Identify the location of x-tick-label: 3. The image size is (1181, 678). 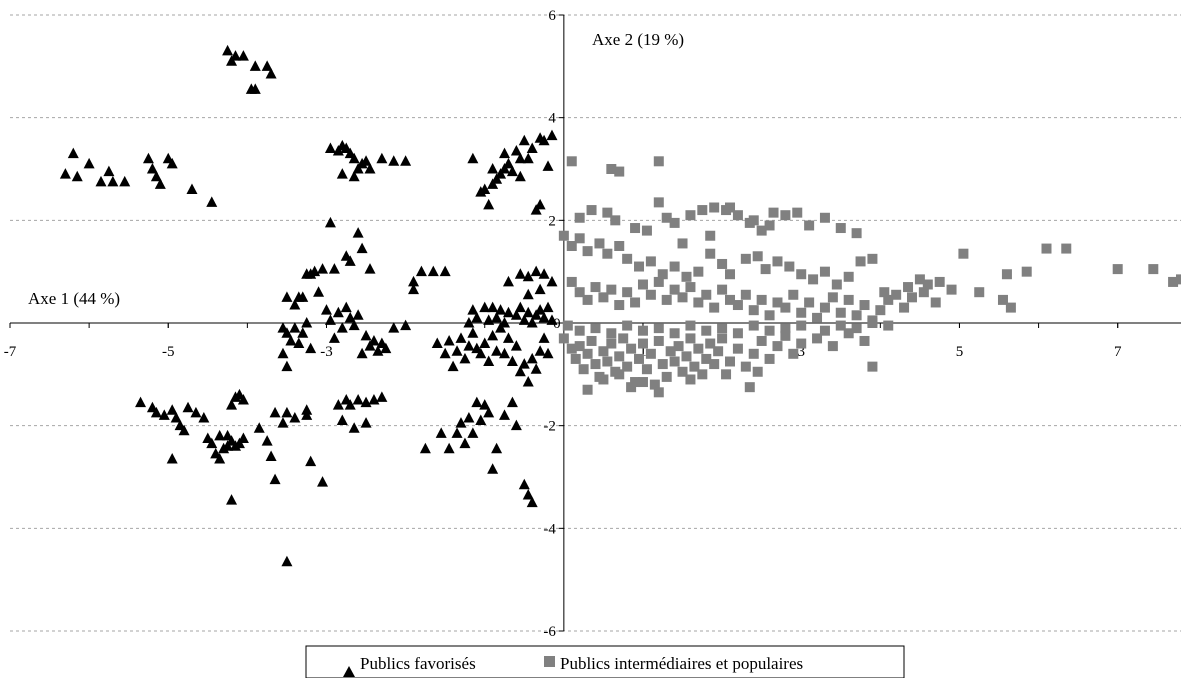
(801, 352).